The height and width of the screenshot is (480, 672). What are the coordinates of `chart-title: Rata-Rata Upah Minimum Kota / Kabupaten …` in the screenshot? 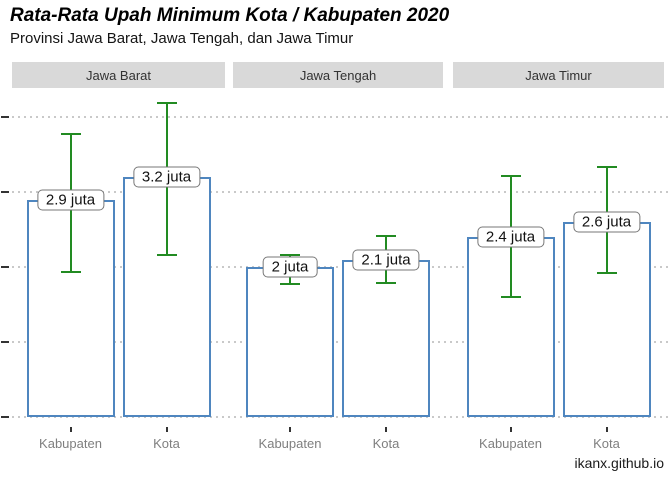 It's located at (230, 15).